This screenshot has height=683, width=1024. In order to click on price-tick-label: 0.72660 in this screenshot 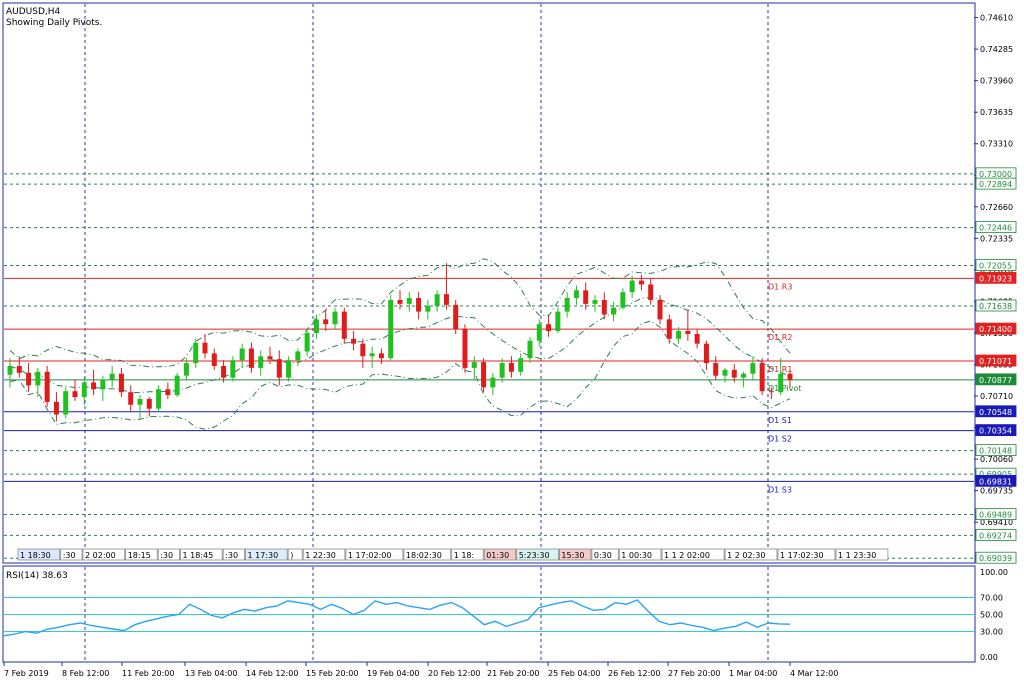, I will do `click(996, 207)`.